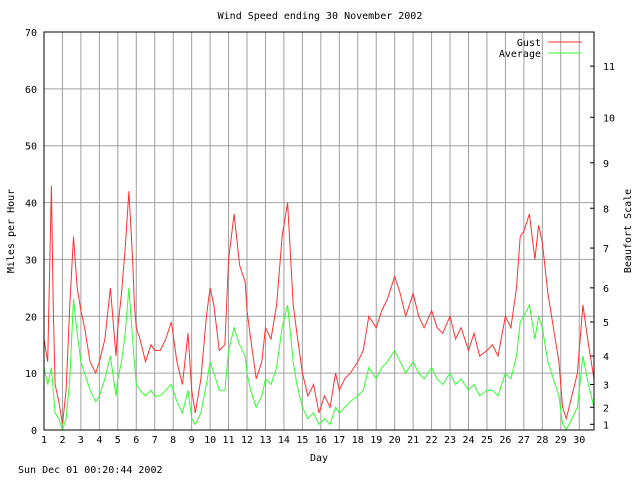 Image resolution: width=640 pixels, height=480 pixels. I want to click on y-tick-label: 30, so click(31, 260).